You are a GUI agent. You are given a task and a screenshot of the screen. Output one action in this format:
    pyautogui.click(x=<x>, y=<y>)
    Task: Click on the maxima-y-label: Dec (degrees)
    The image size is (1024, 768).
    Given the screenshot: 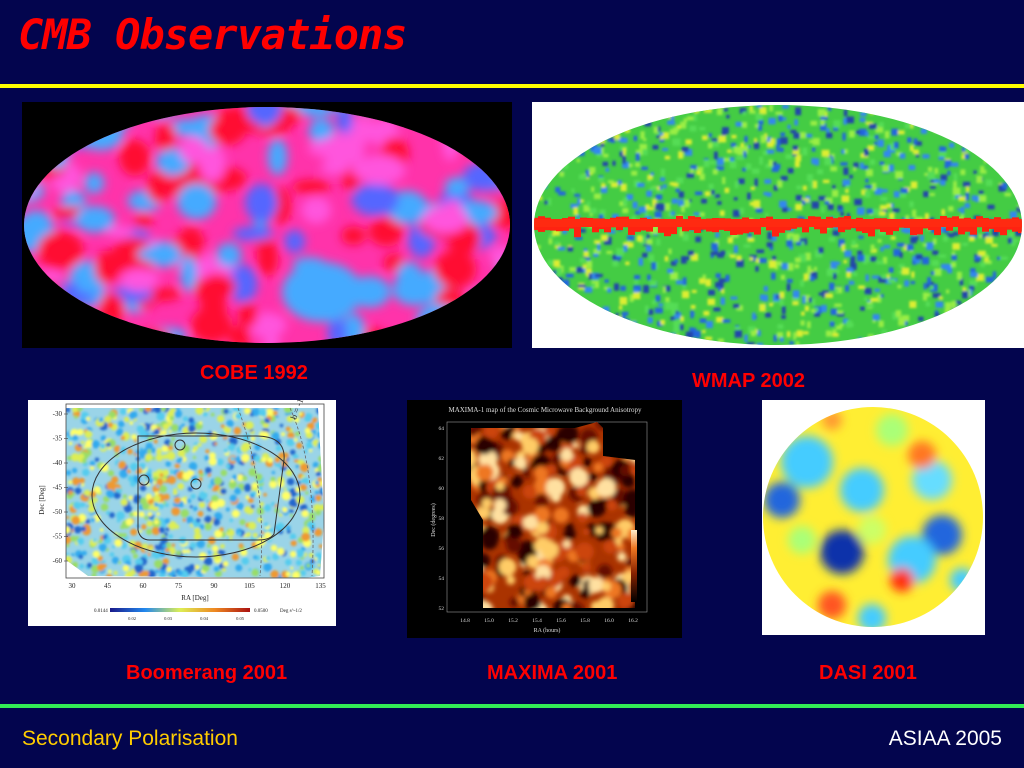 What is the action you would take?
    pyautogui.click(x=433, y=519)
    